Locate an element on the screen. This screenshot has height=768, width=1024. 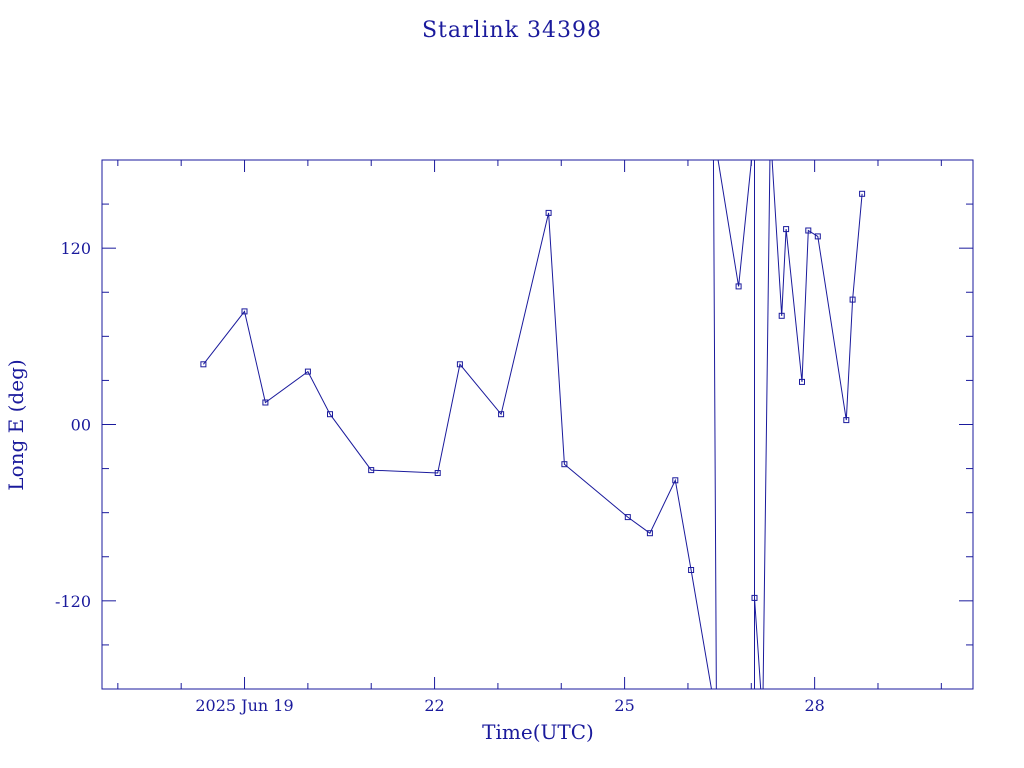
y-tick-label: 120 is located at coordinates (75, 248).